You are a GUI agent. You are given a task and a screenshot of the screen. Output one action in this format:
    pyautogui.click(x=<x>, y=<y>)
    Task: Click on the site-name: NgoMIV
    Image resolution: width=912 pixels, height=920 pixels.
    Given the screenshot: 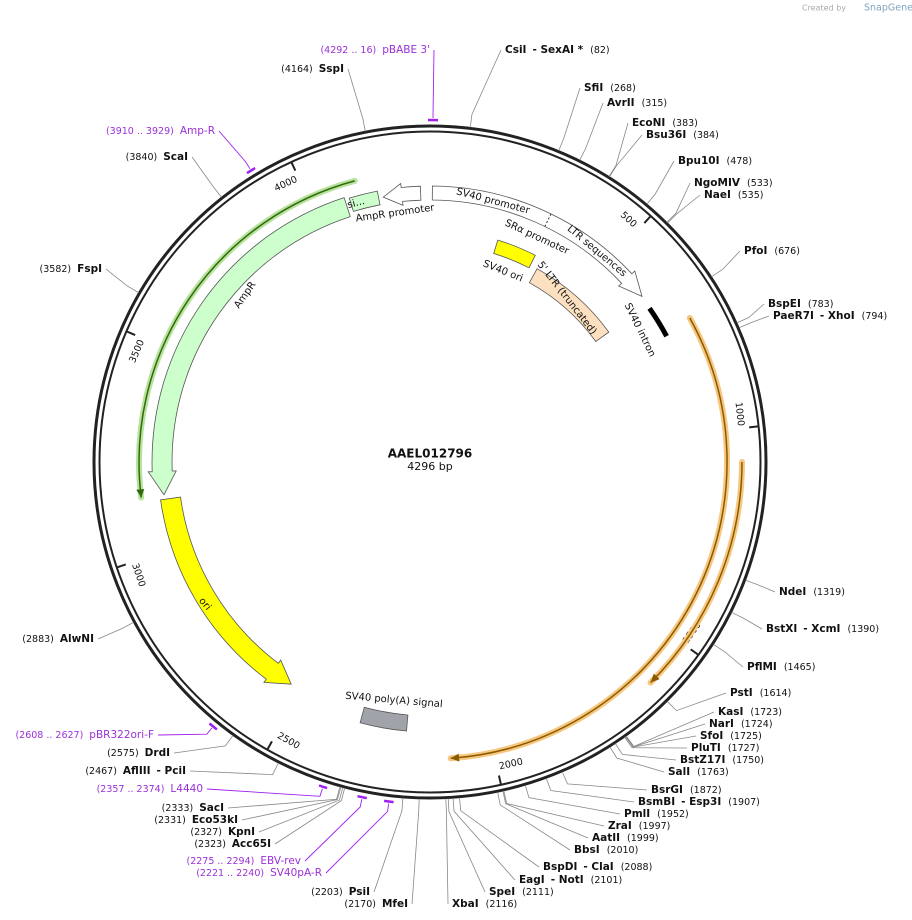 What is the action you would take?
    pyautogui.click(x=717, y=183)
    